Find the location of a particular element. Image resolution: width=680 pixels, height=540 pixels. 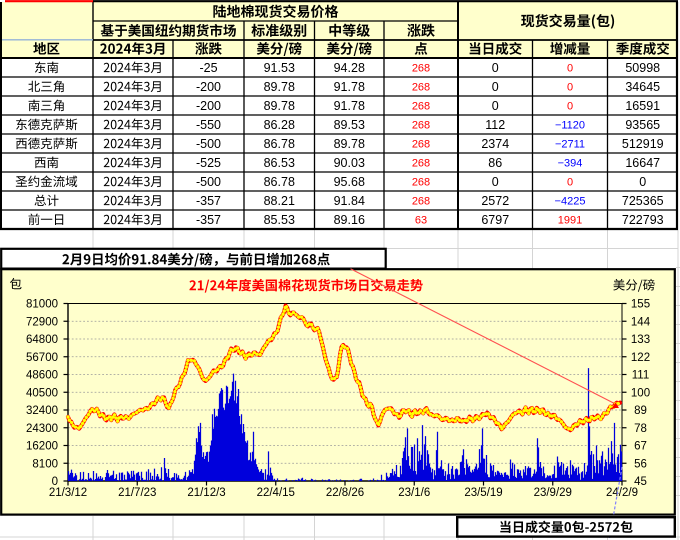

svg-text: 21/12/3 is located at coordinates (206, 493).